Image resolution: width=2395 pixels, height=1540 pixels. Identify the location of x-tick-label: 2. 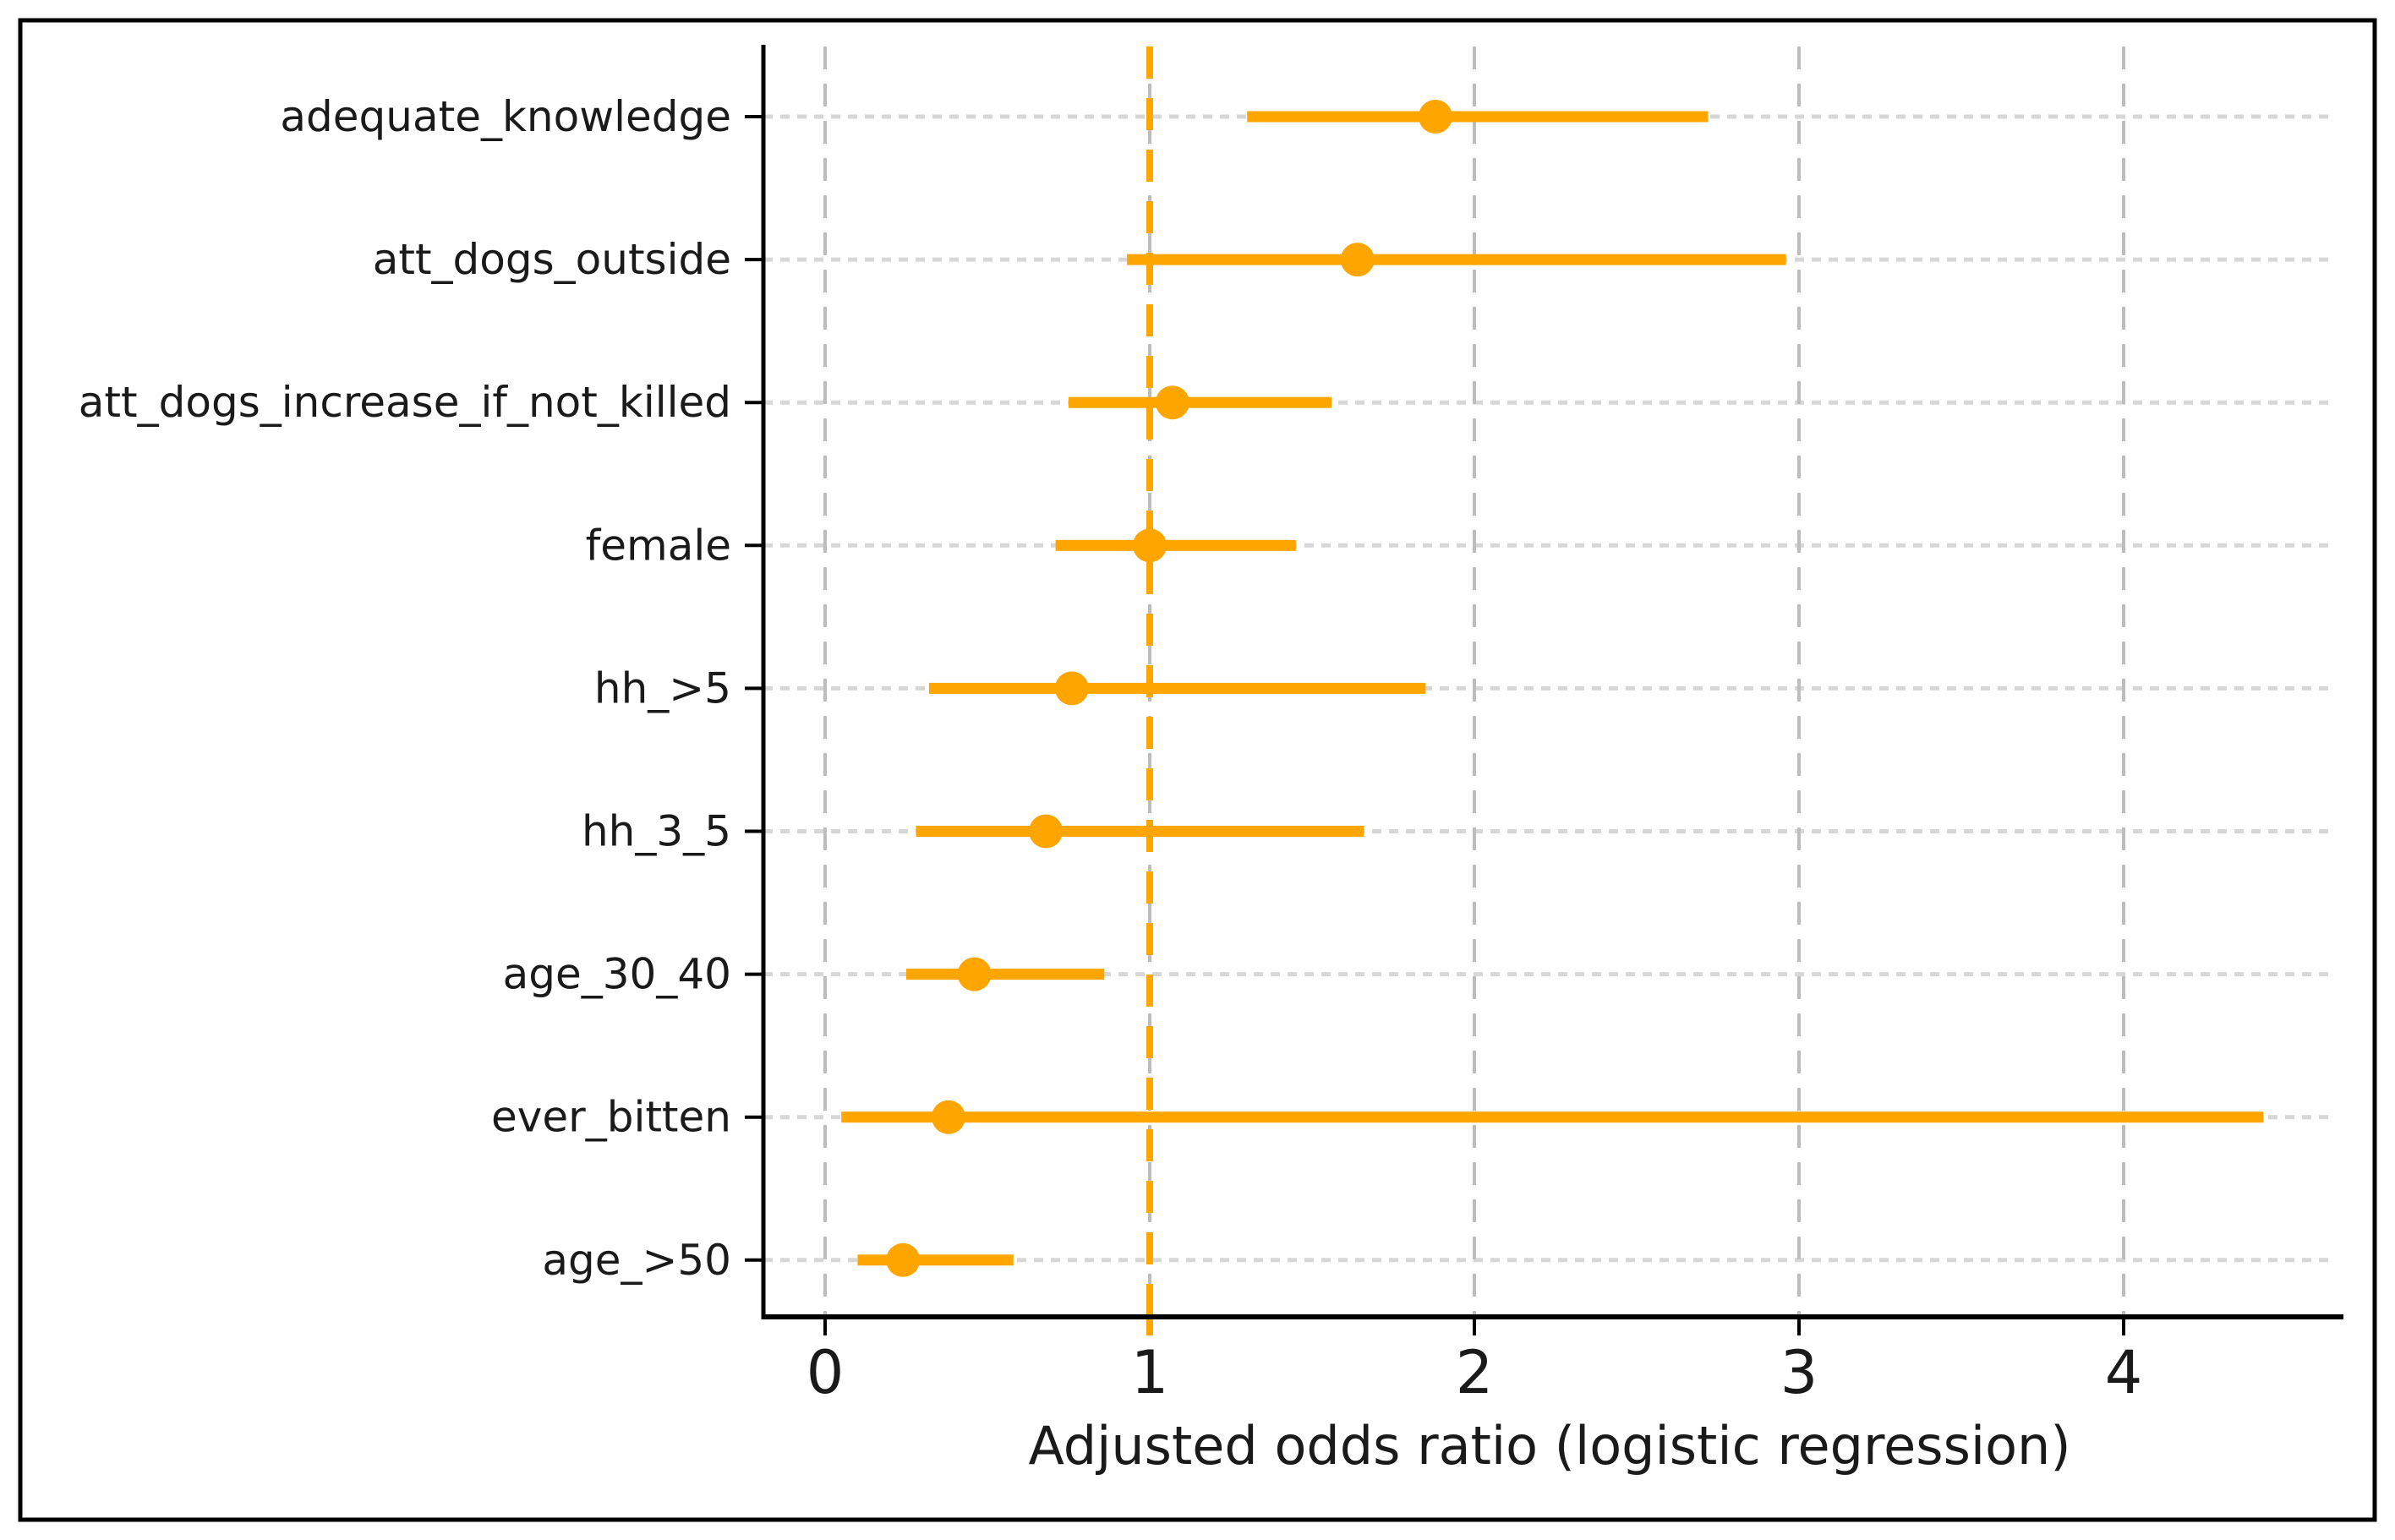
(1475, 1372).